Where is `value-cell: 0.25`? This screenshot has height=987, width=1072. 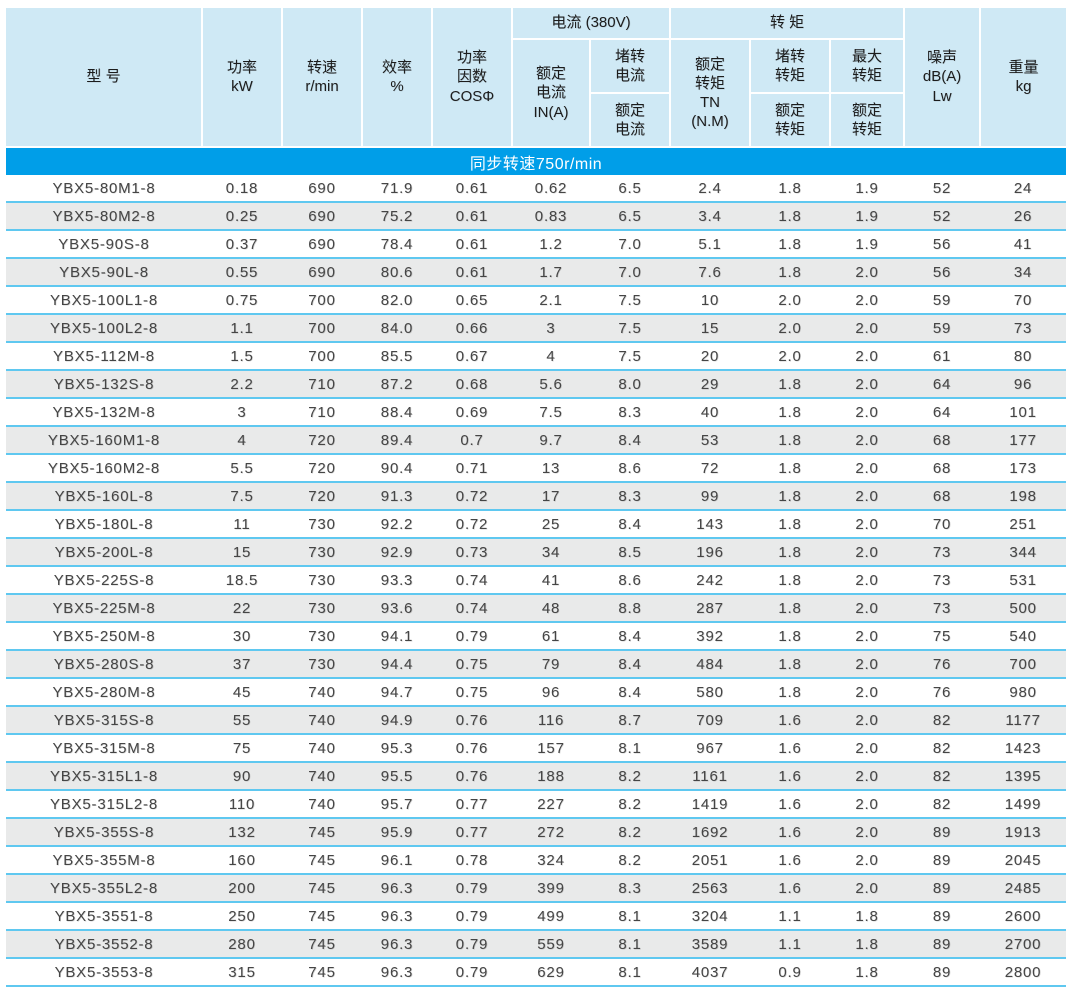 value-cell: 0.25 is located at coordinates (242, 216).